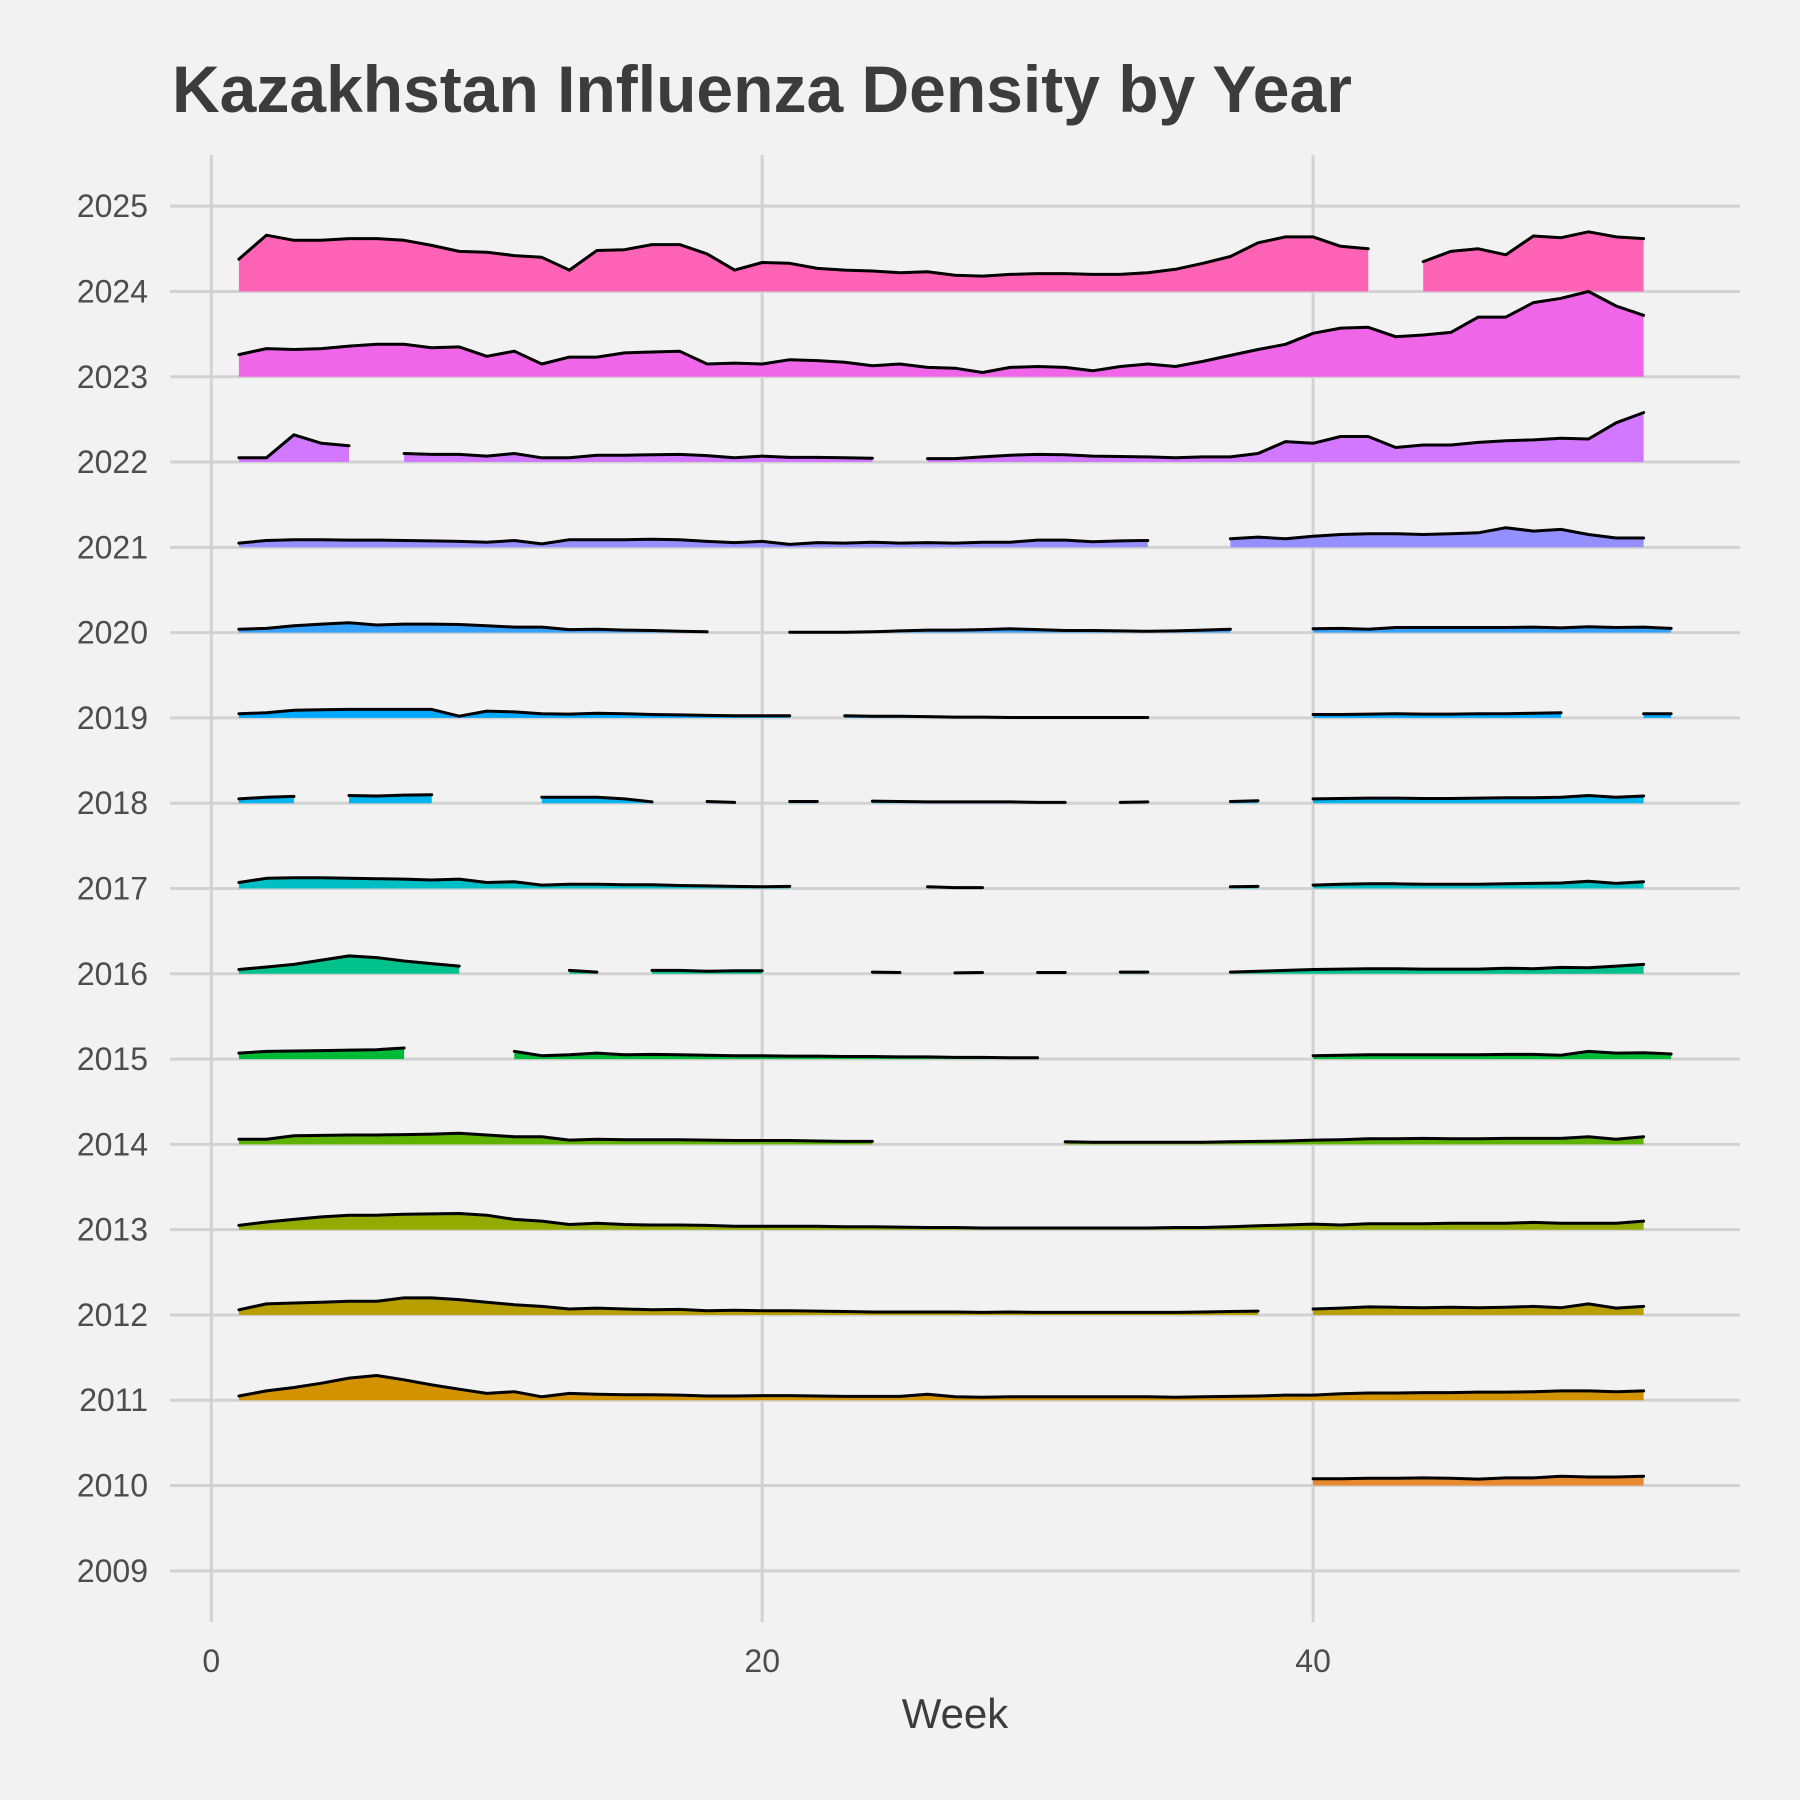  What do you see at coordinates (112, 718) in the screenshot?
I see `y-tick-label: 2019` at bounding box center [112, 718].